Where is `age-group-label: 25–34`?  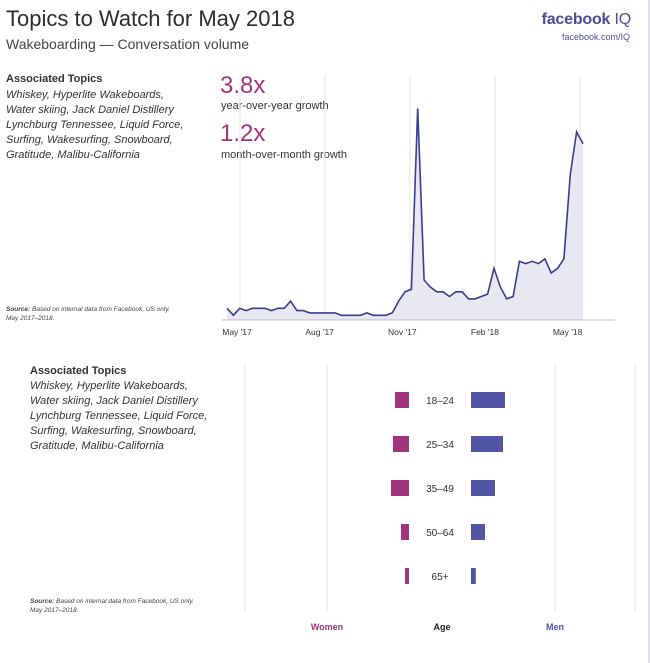
age-group-label: 25–34 is located at coordinates (440, 445).